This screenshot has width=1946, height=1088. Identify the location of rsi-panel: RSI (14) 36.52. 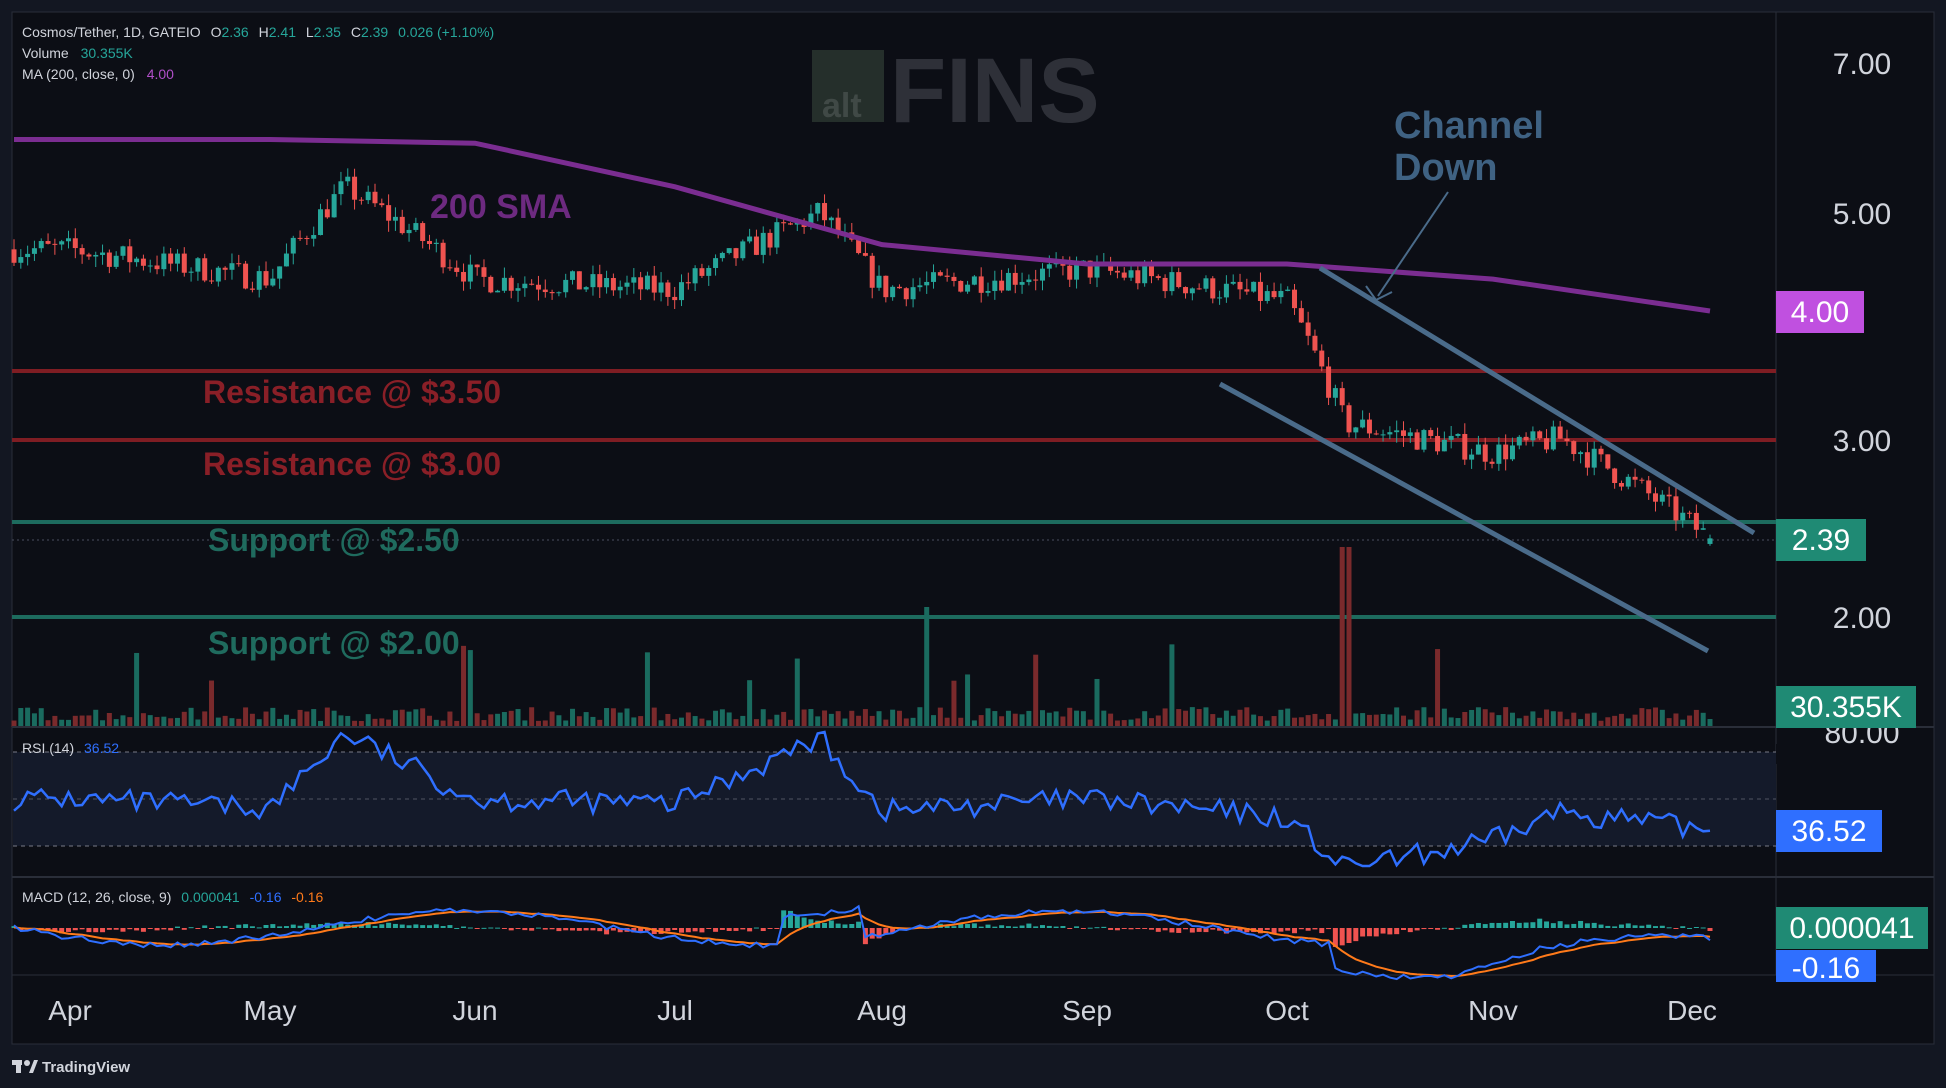
(894, 799).